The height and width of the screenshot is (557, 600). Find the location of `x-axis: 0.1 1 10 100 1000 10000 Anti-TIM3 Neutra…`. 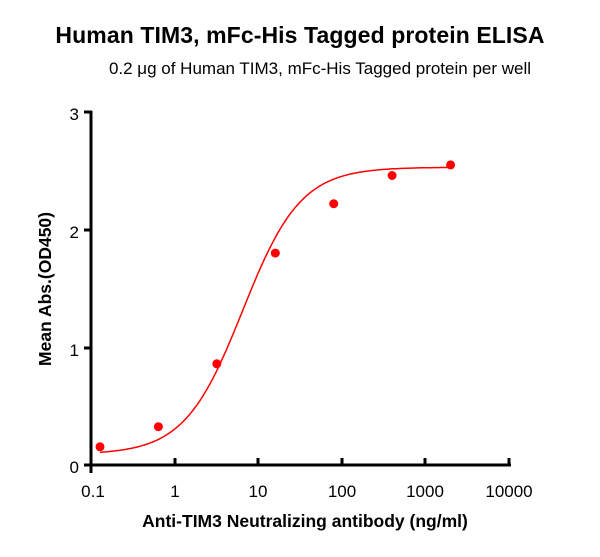

x-axis: 0.1 1 10 100 1000 10000 Anti-TIM3 Neutra… is located at coordinates (307, 494).